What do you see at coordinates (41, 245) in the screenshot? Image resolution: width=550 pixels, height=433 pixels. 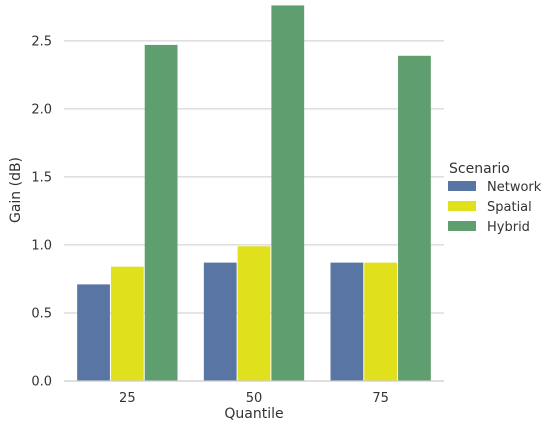 I see `y-tick-label: 1.0` at bounding box center [41, 245].